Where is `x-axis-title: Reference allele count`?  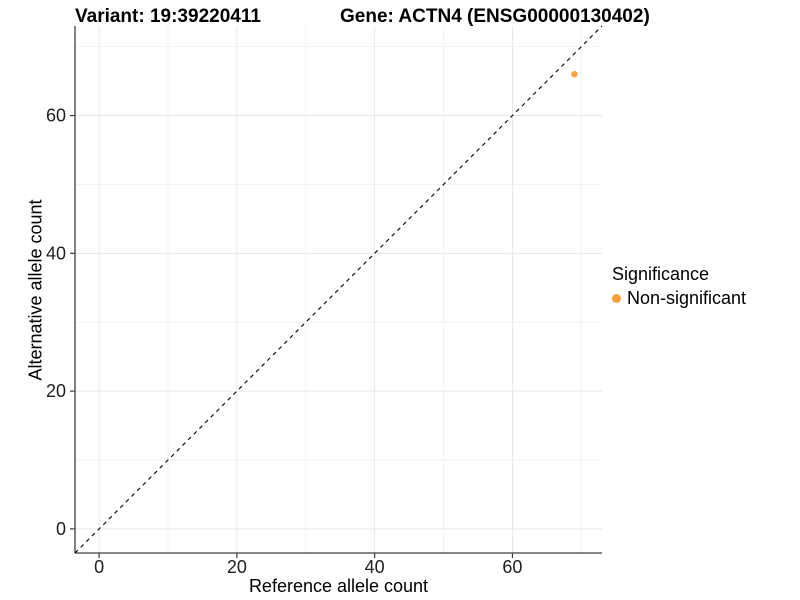
x-axis-title: Reference allele count is located at coordinates (338, 586).